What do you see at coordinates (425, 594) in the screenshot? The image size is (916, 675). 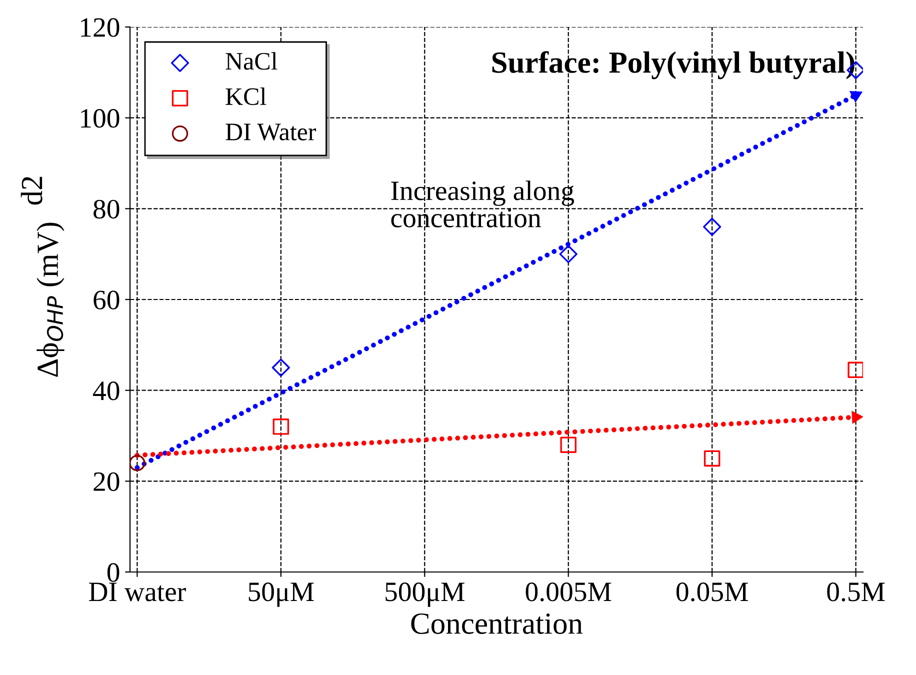 I see `x-tick-label: 500μM` at bounding box center [425, 594].